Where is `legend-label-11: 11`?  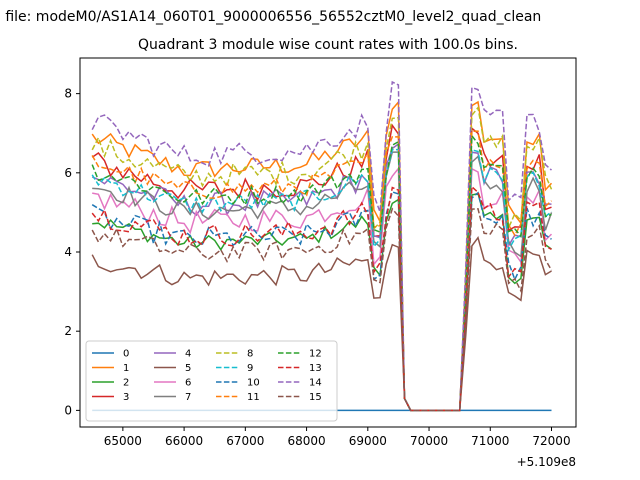
legend-label-11: 11 is located at coordinates (253, 397).